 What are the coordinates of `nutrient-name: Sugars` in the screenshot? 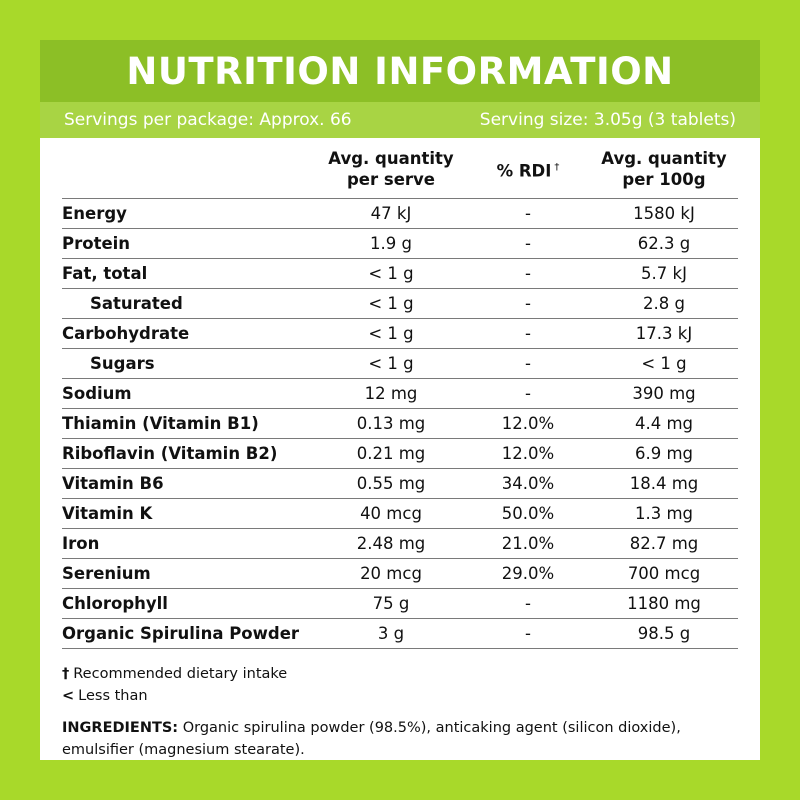 It's located at (189, 362).